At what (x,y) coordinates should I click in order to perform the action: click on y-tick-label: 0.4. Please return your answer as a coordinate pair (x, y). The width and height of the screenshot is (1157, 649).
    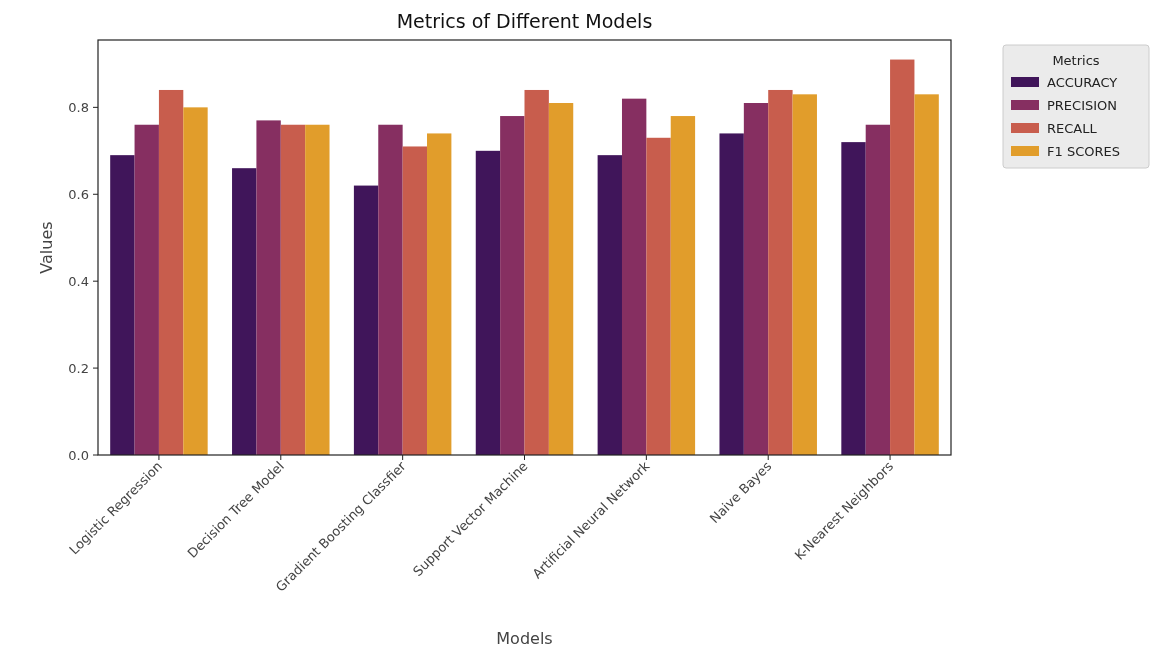
    Looking at the image, I should click on (78, 281).